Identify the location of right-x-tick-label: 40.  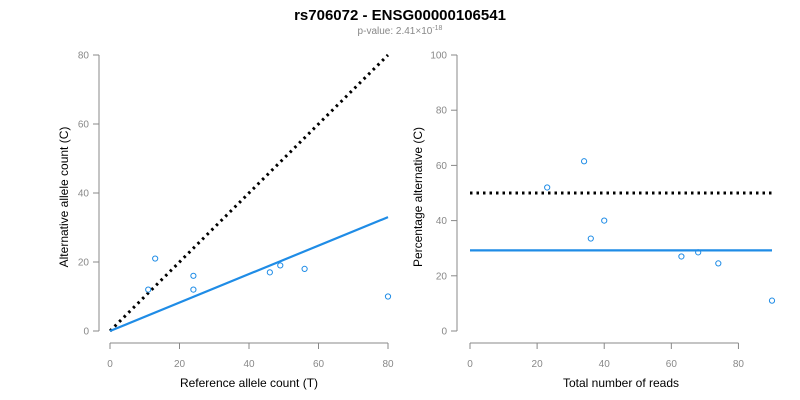
(605, 364).